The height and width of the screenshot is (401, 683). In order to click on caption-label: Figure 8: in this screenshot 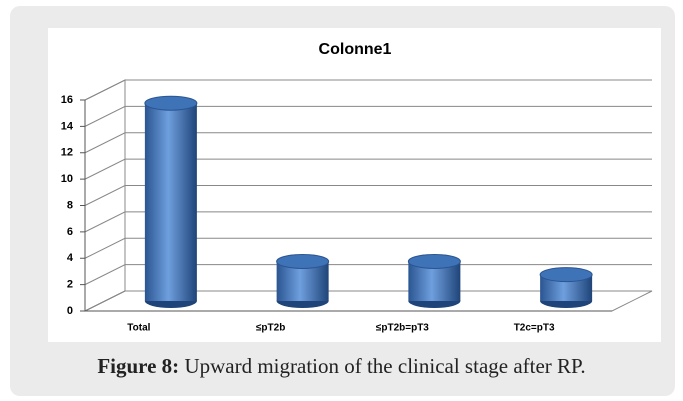, I will do `click(138, 366)`.